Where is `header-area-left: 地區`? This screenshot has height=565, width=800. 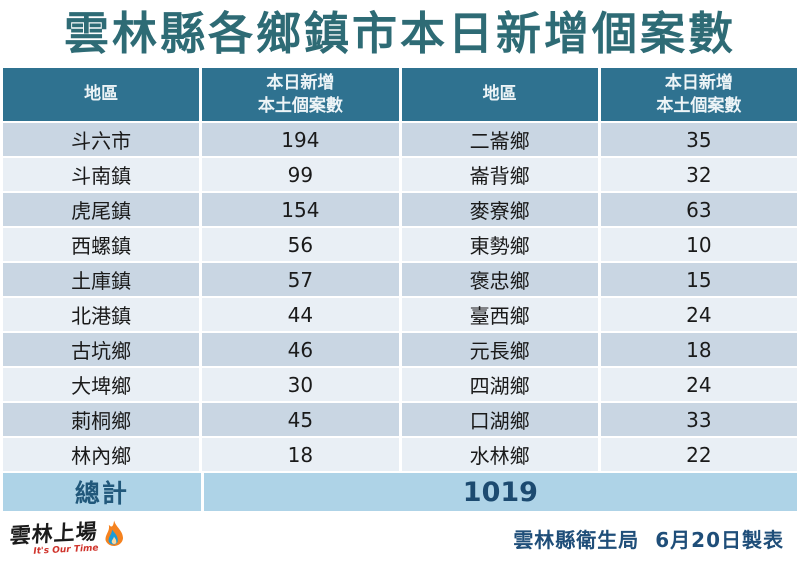
header-area-left: 地區 is located at coordinates (101, 94).